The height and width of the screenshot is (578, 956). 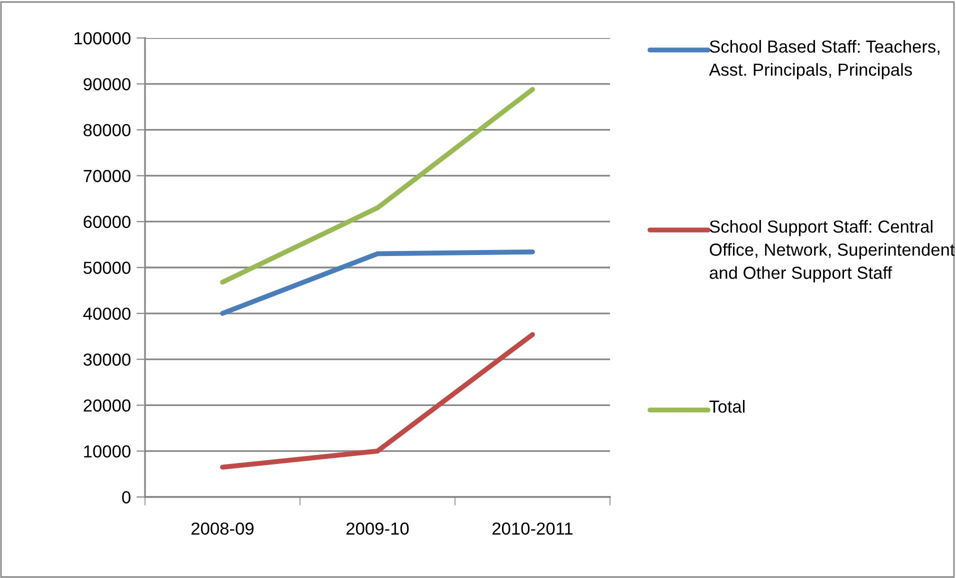 I want to click on y-tick-label: 70000, so click(x=107, y=176).